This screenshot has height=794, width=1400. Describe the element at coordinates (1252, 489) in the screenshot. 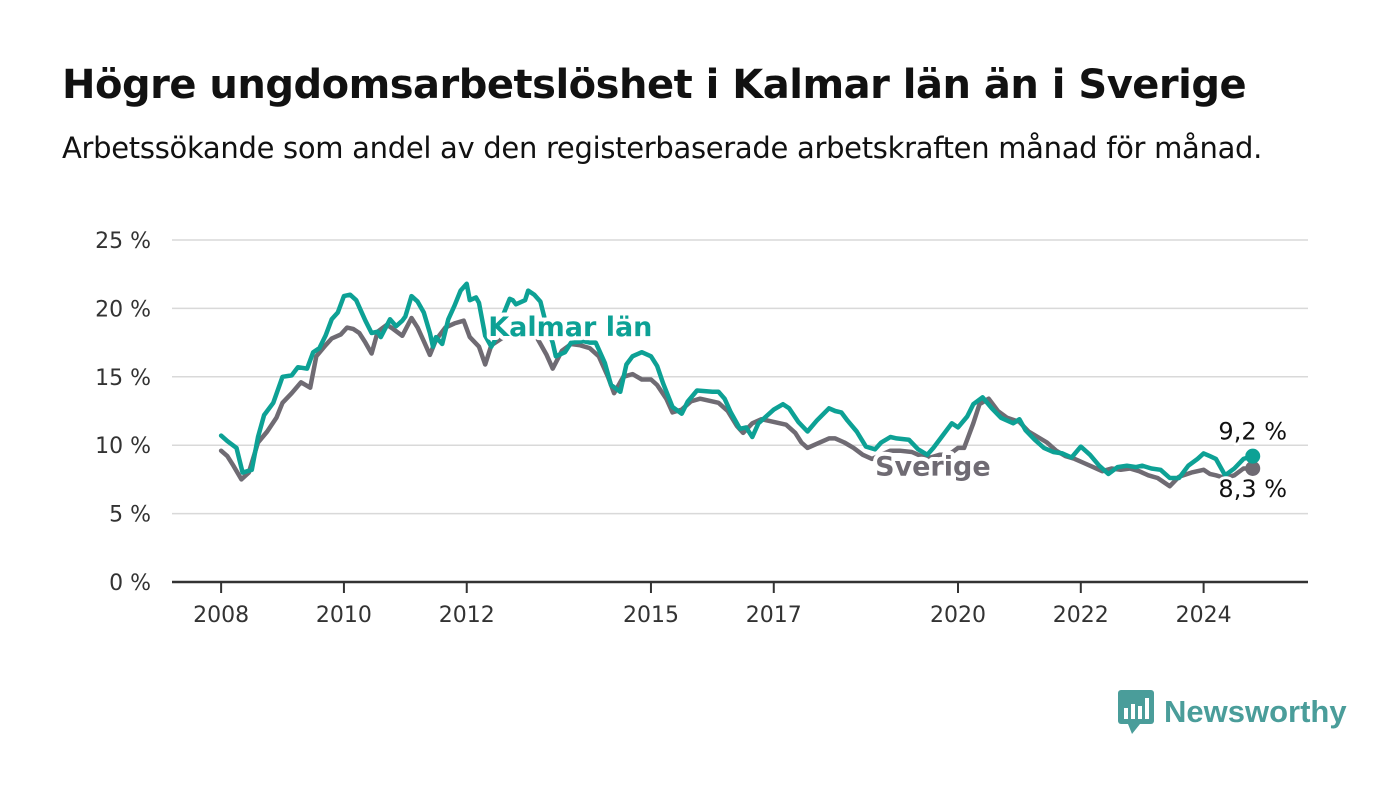

I see `end-label-sverige: 8,3 %` at that location.